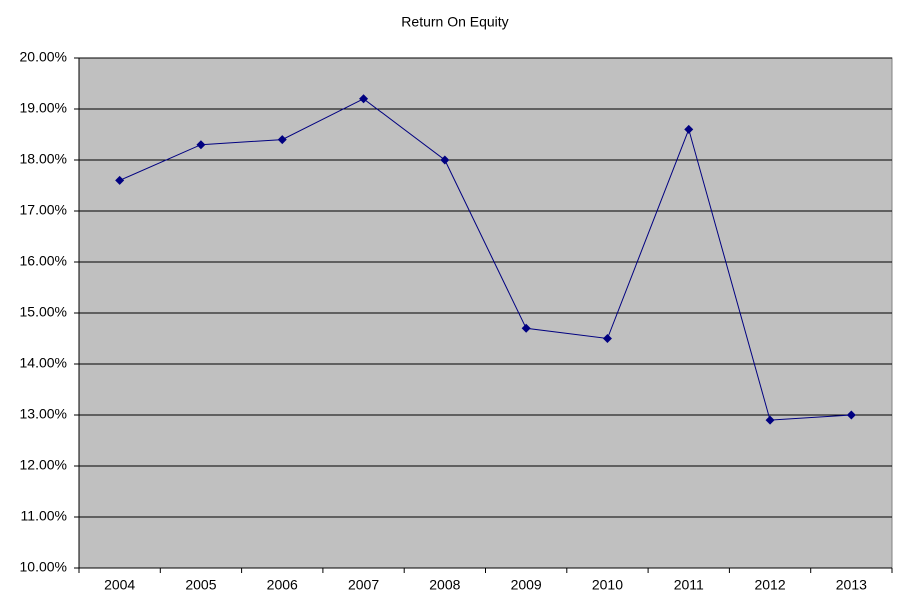  What do you see at coordinates (43, 210) in the screenshot?
I see `y-tick-label: 17.00%` at bounding box center [43, 210].